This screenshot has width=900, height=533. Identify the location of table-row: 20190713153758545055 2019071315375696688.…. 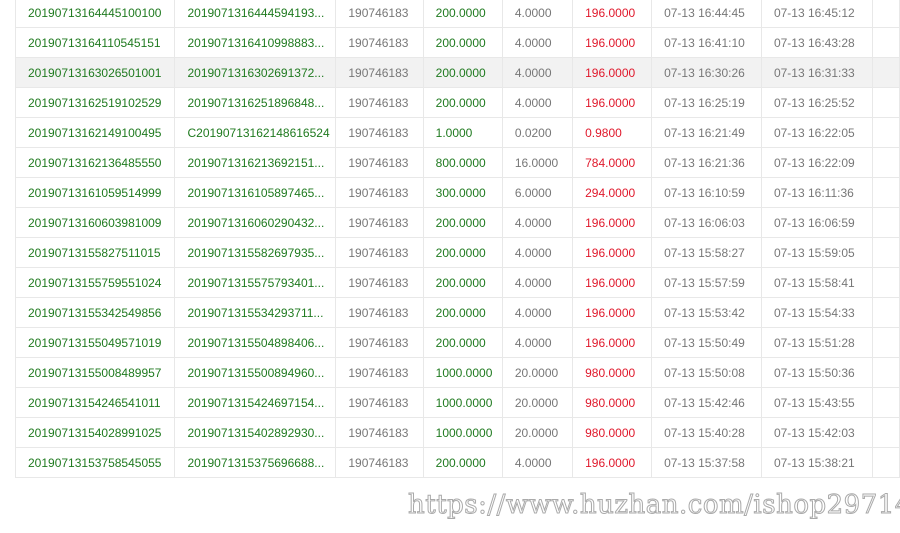
(457, 462).